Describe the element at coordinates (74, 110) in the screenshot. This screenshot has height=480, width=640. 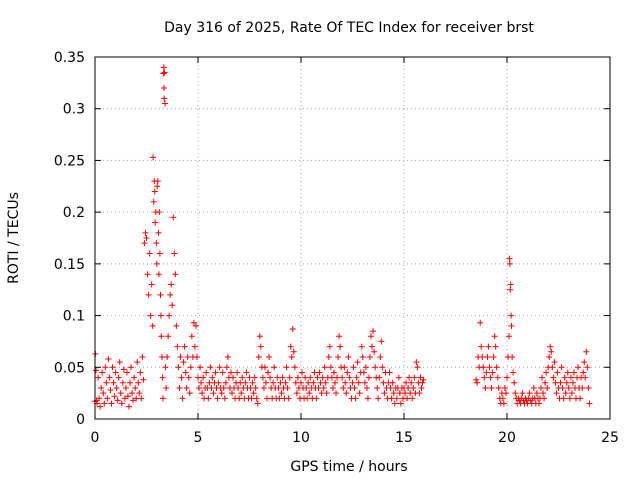
I see `y-tick-label: 0.3` at that location.